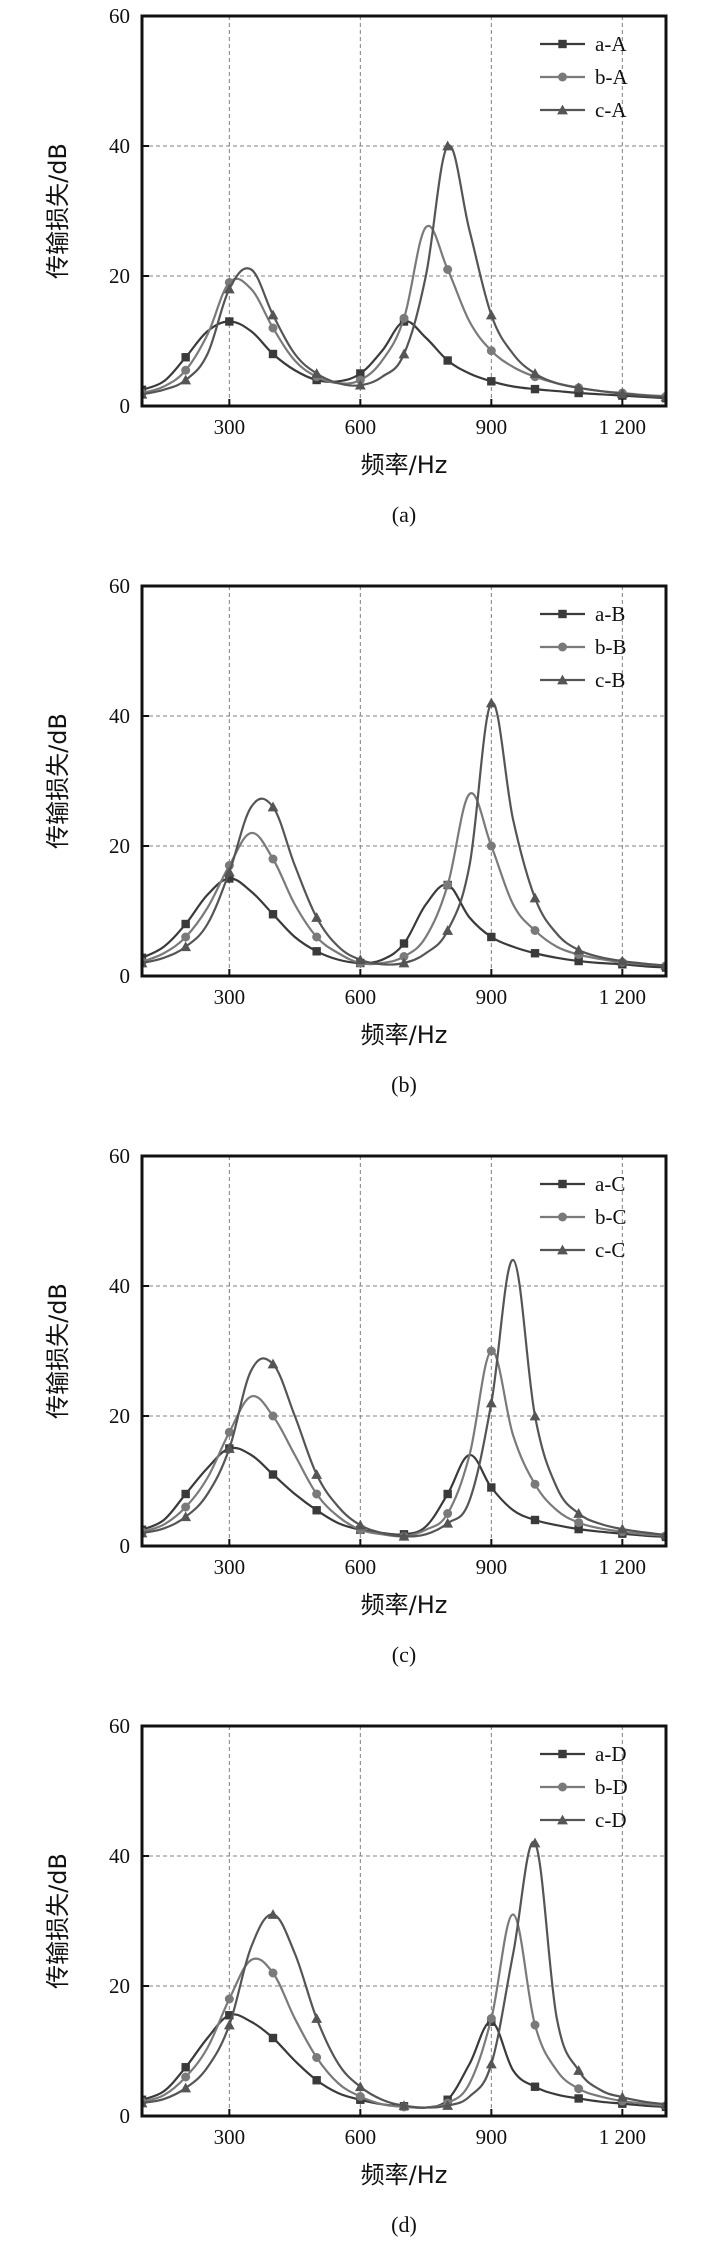 This screenshot has height=2258, width=709. What do you see at coordinates (404, 2061) in the screenshot?
I see `series-line-a-D` at bounding box center [404, 2061].